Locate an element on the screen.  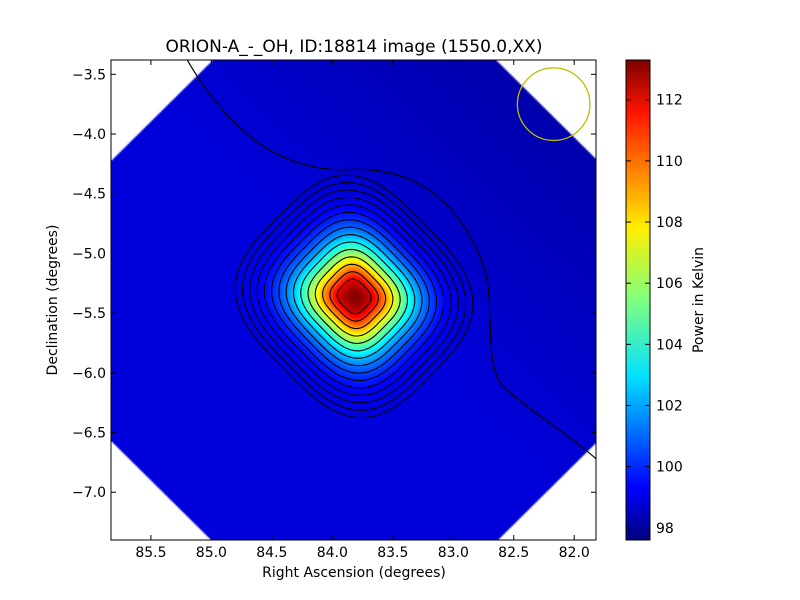
y-tick-label: −6.5 is located at coordinates (89, 434).